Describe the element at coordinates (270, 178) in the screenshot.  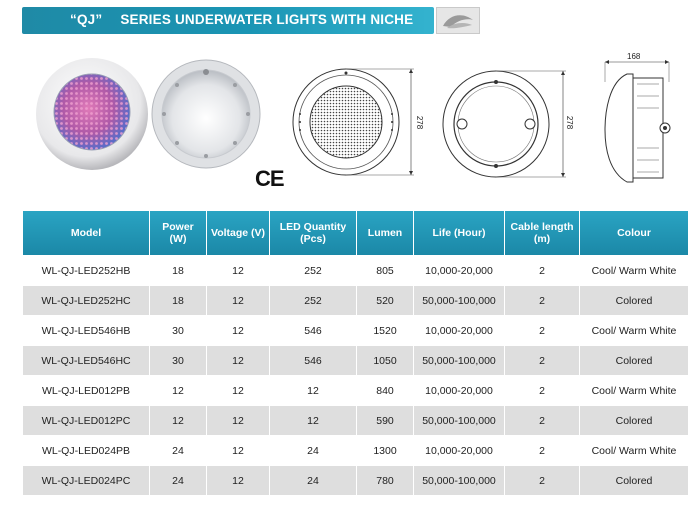
I see `ce-mark: CE` at that location.